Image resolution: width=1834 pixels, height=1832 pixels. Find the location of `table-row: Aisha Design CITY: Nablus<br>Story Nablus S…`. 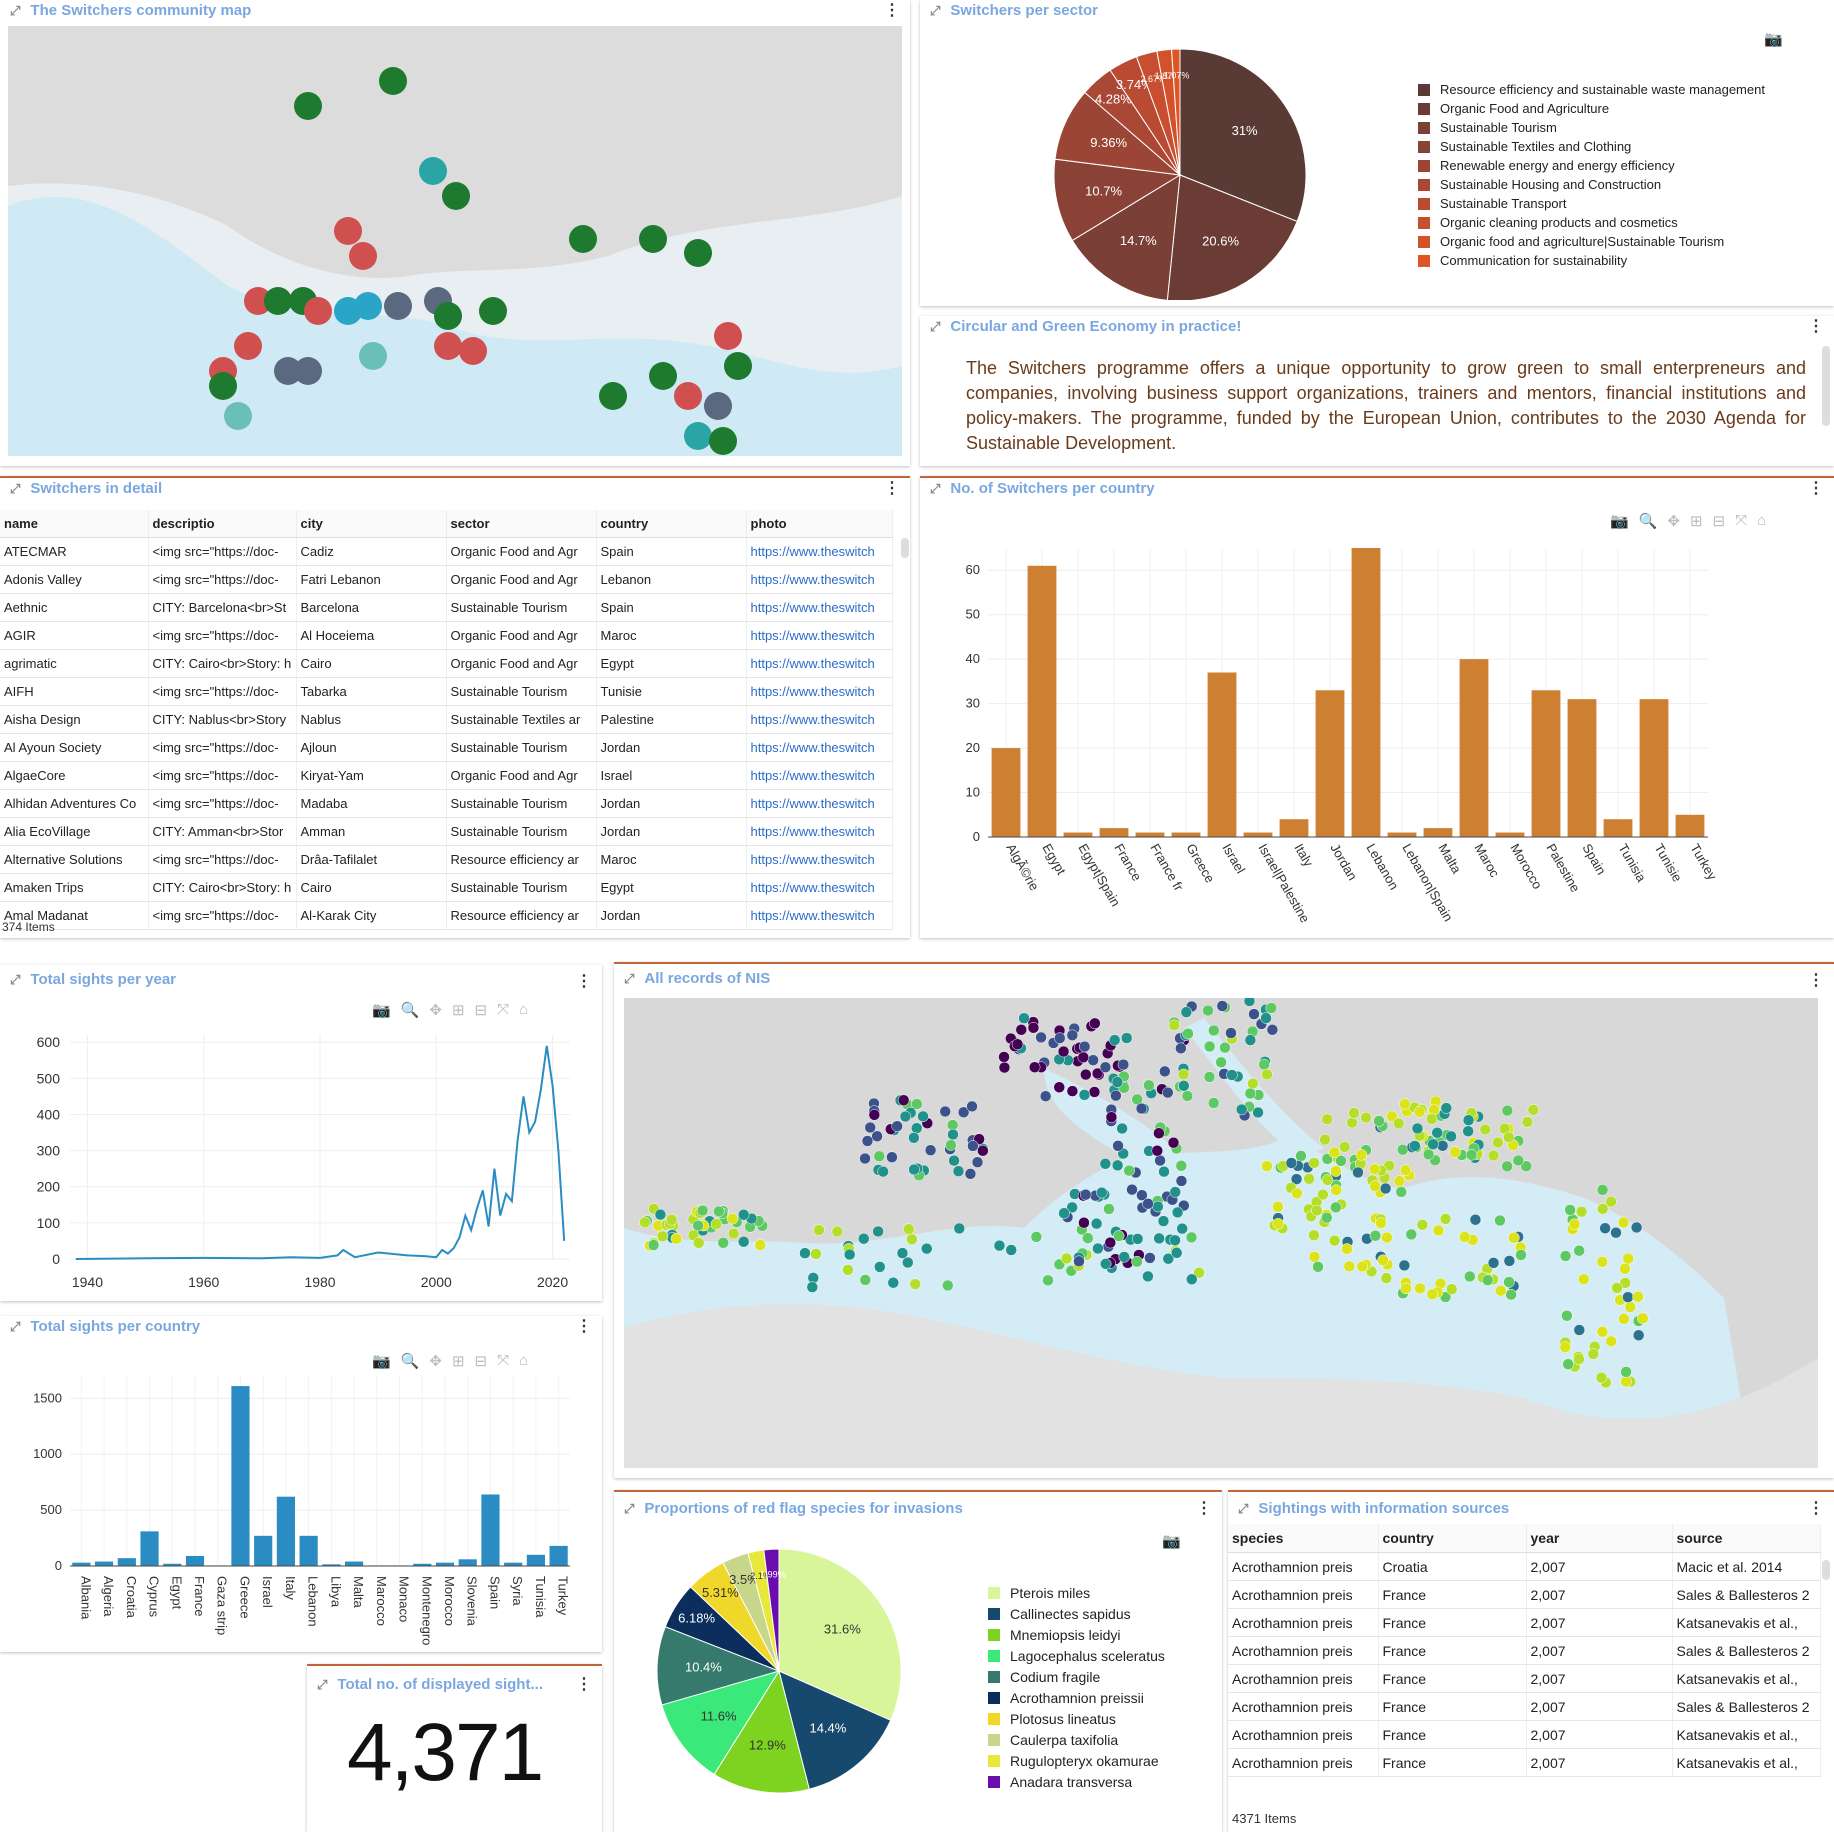

table-row: Aisha Design CITY: Nablus<br>Story Nablus S… is located at coordinates (446, 719).